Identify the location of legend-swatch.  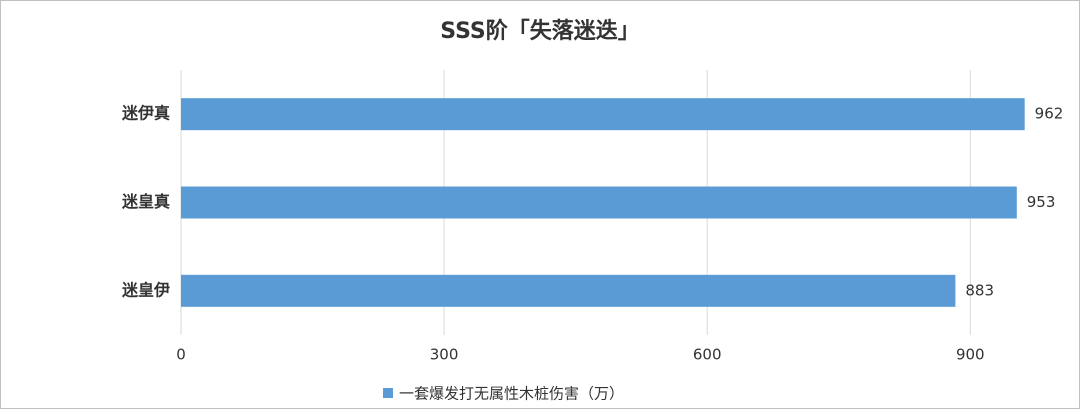
(388, 393).